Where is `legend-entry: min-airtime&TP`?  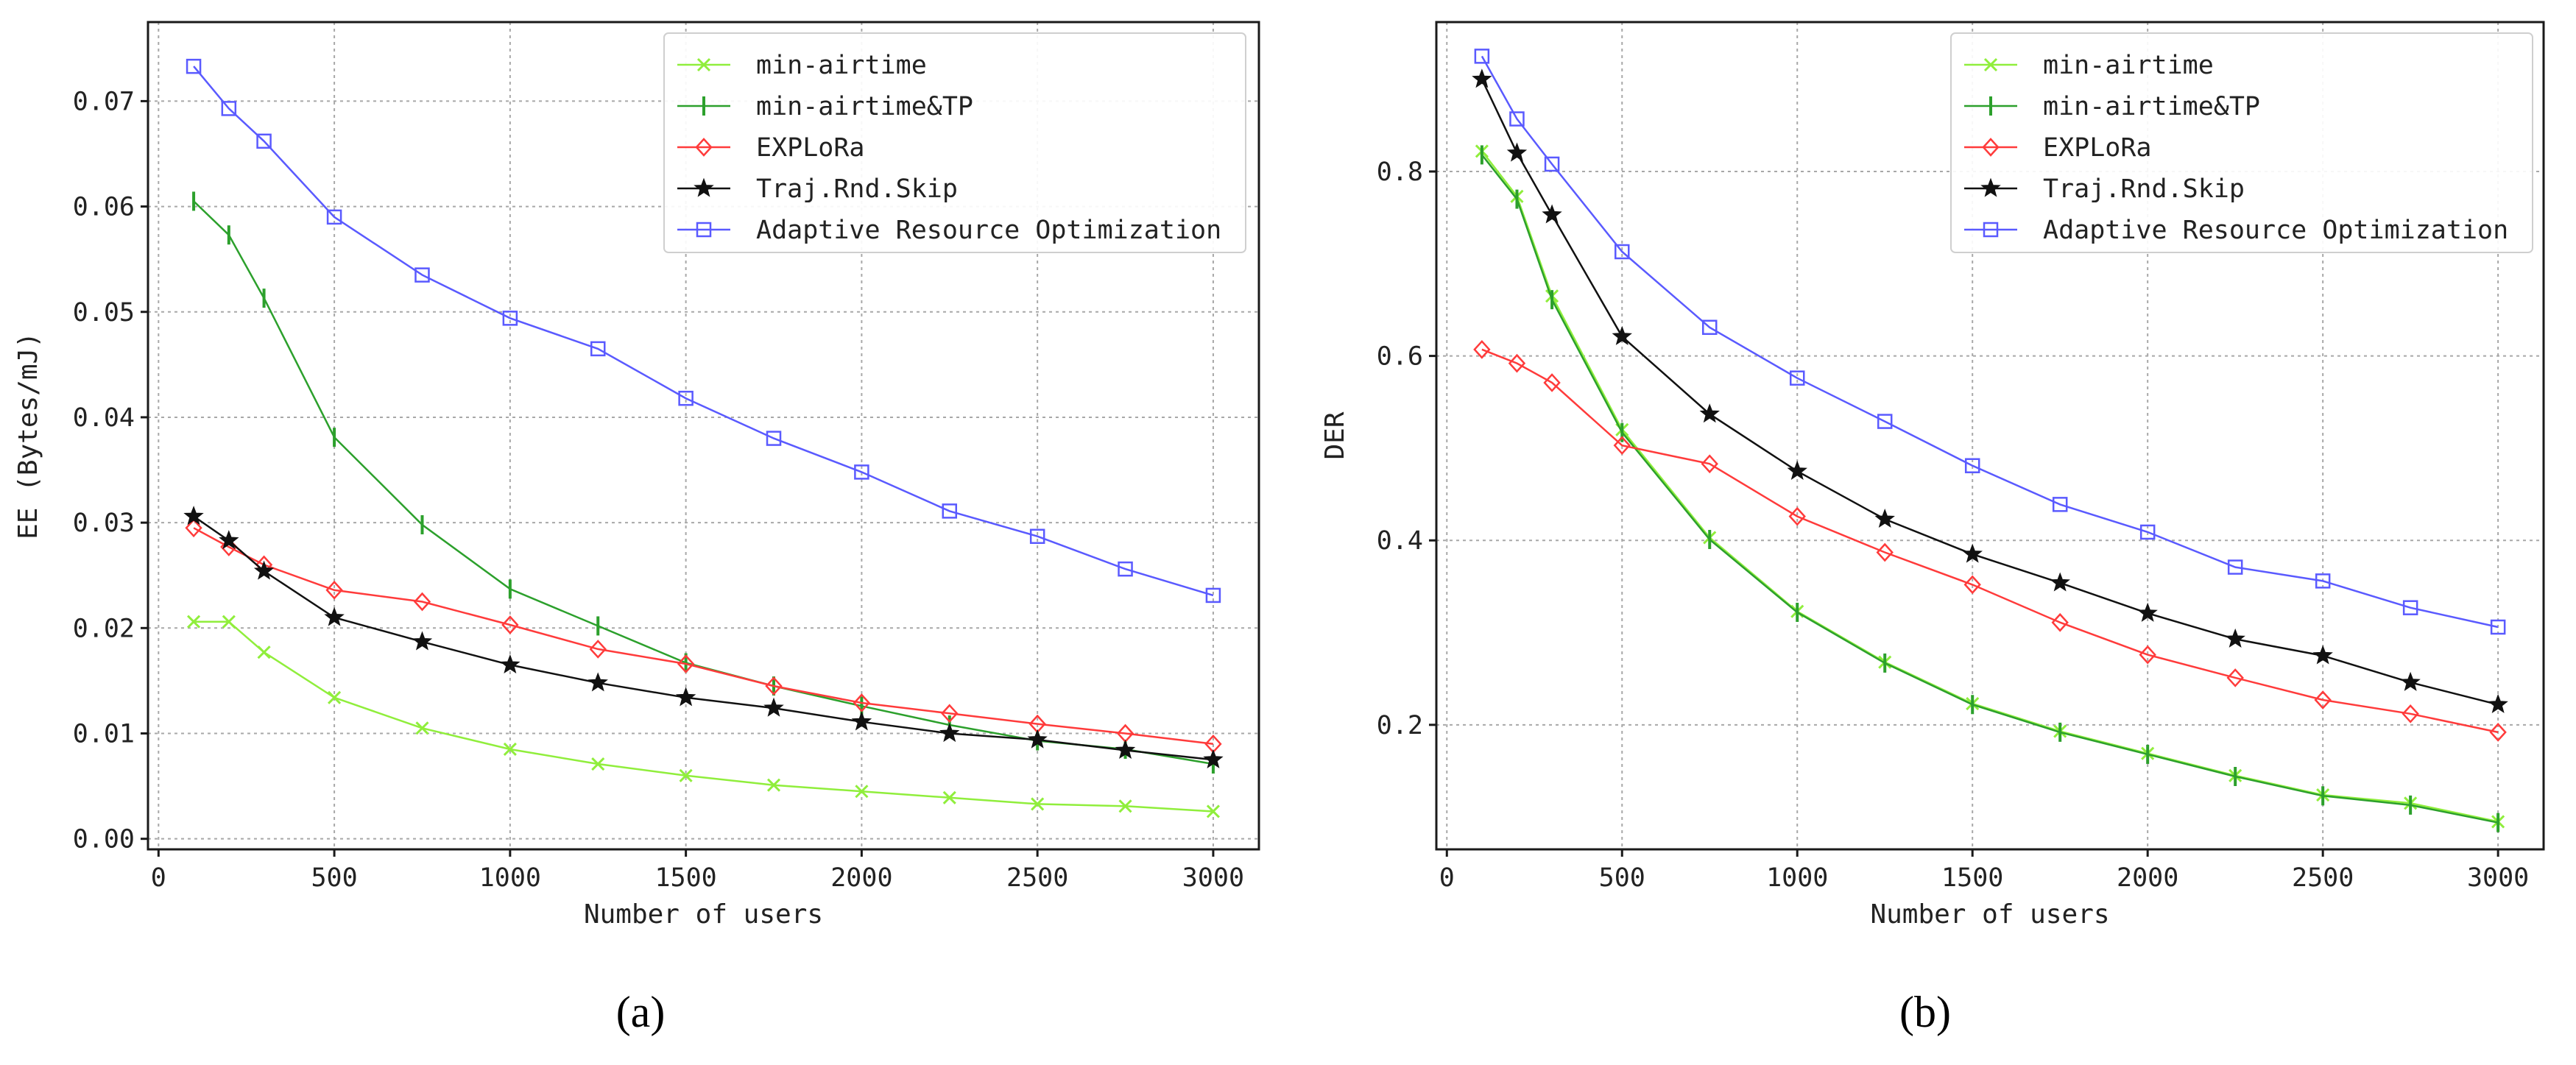 legend-entry: min-airtime&TP is located at coordinates (2112, 106).